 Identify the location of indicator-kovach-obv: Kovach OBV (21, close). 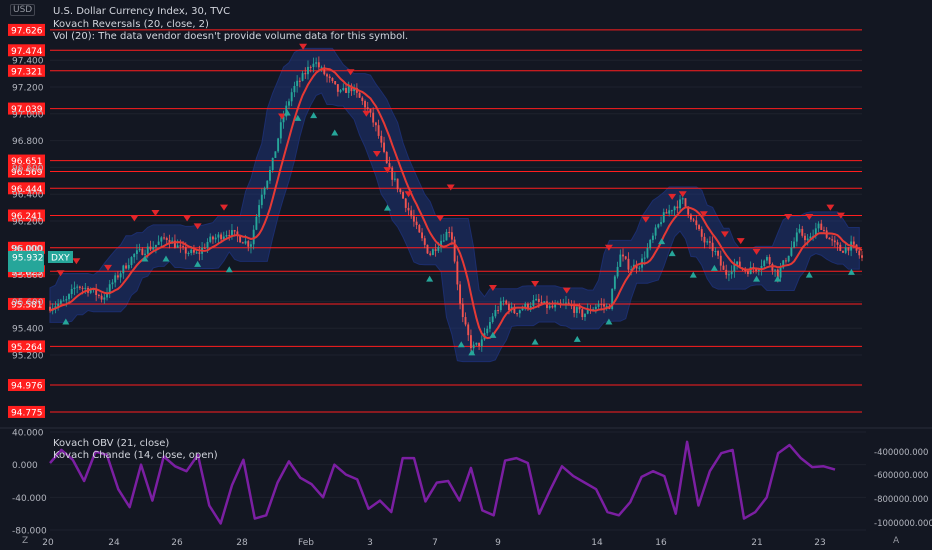
(111, 443).